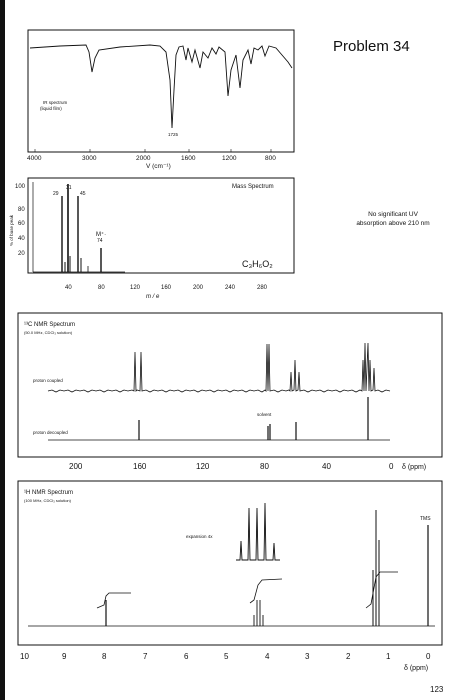 This screenshot has width=461, height=700. I want to click on h1-tick-8: 8, so click(104, 656).